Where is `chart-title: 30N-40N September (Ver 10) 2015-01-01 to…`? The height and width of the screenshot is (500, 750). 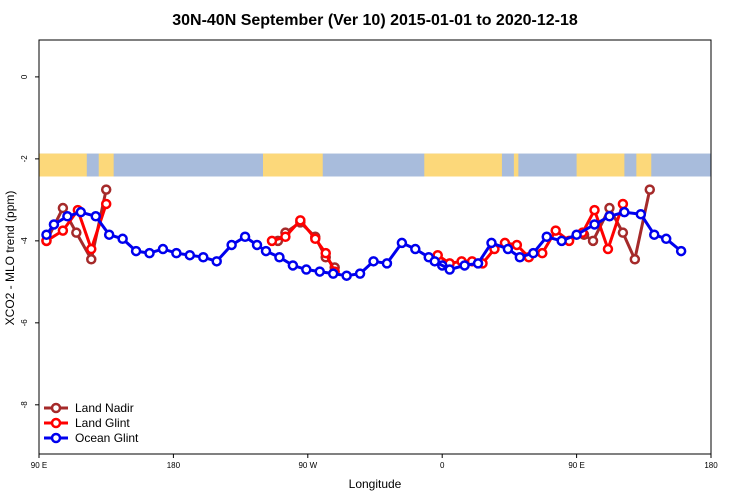
chart-title: 30N-40N September (Ver 10) 2015-01-01 to… is located at coordinates (375, 20).